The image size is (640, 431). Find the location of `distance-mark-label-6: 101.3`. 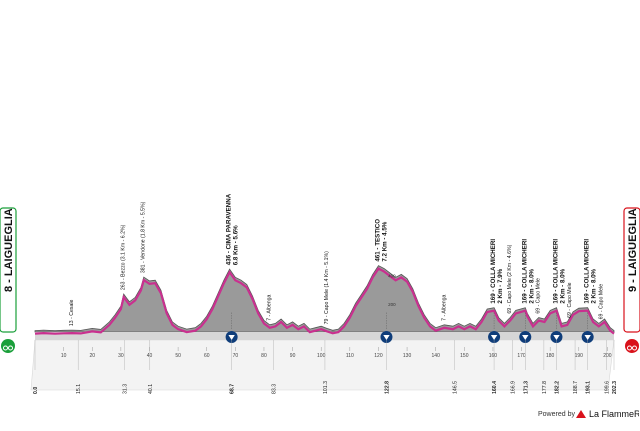

distance-mark-label-6: 101.3 is located at coordinates (326, 387).